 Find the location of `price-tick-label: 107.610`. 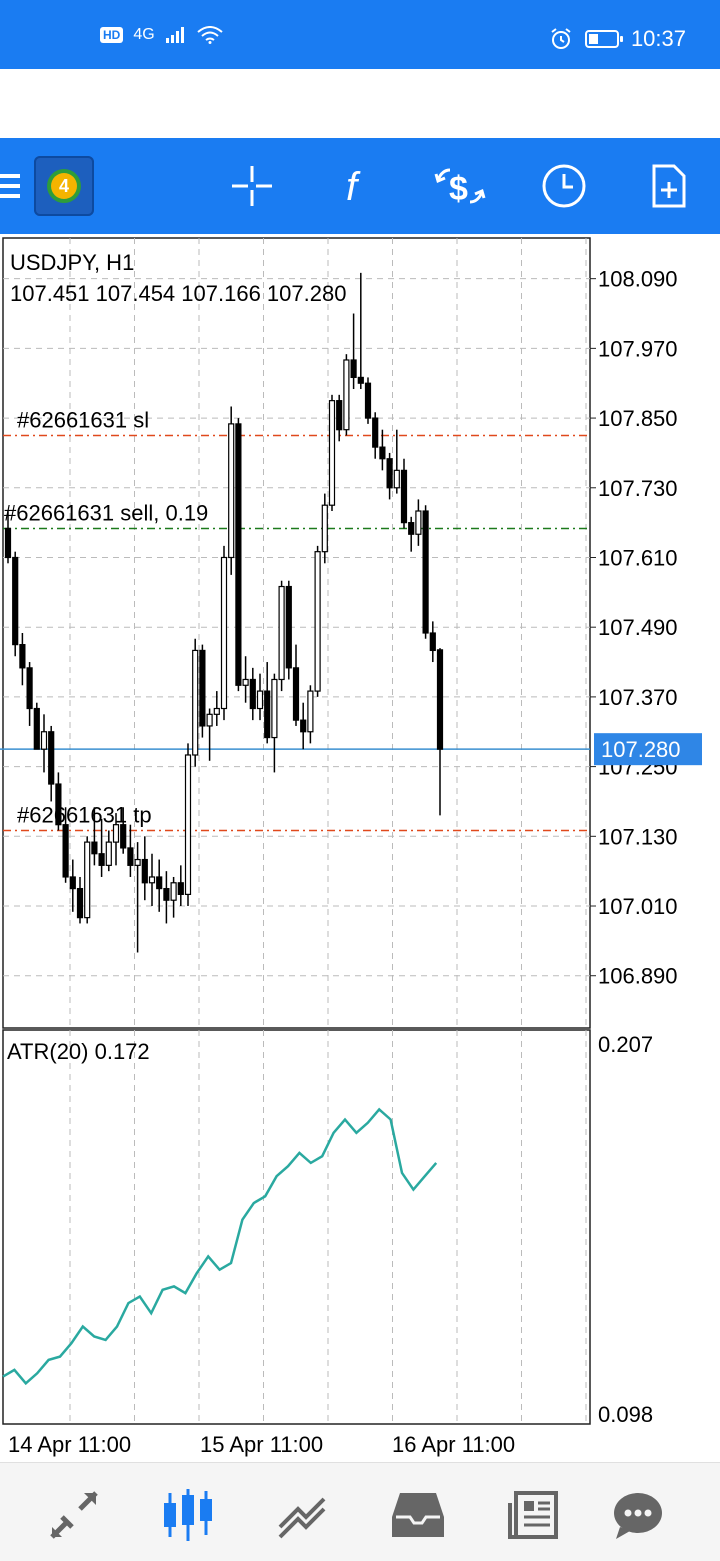

price-tick-label: 107.610 is located at coordinates (638, 557).